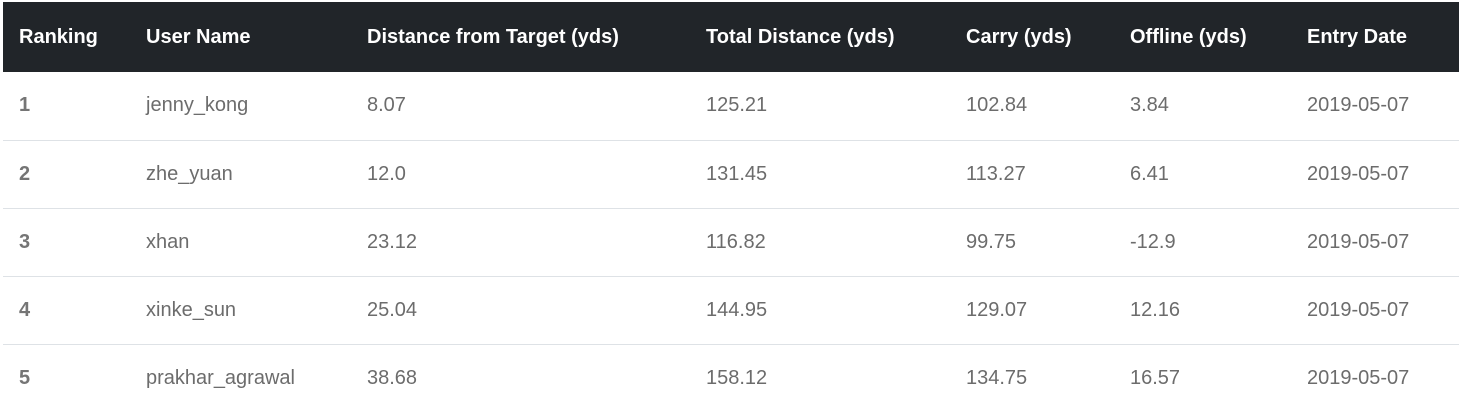 This screenshot has width=1460, height=412. Describe the element at coordinates (1155, 377) in the screenshot. I see `cell-offline: 16.57` at that location.